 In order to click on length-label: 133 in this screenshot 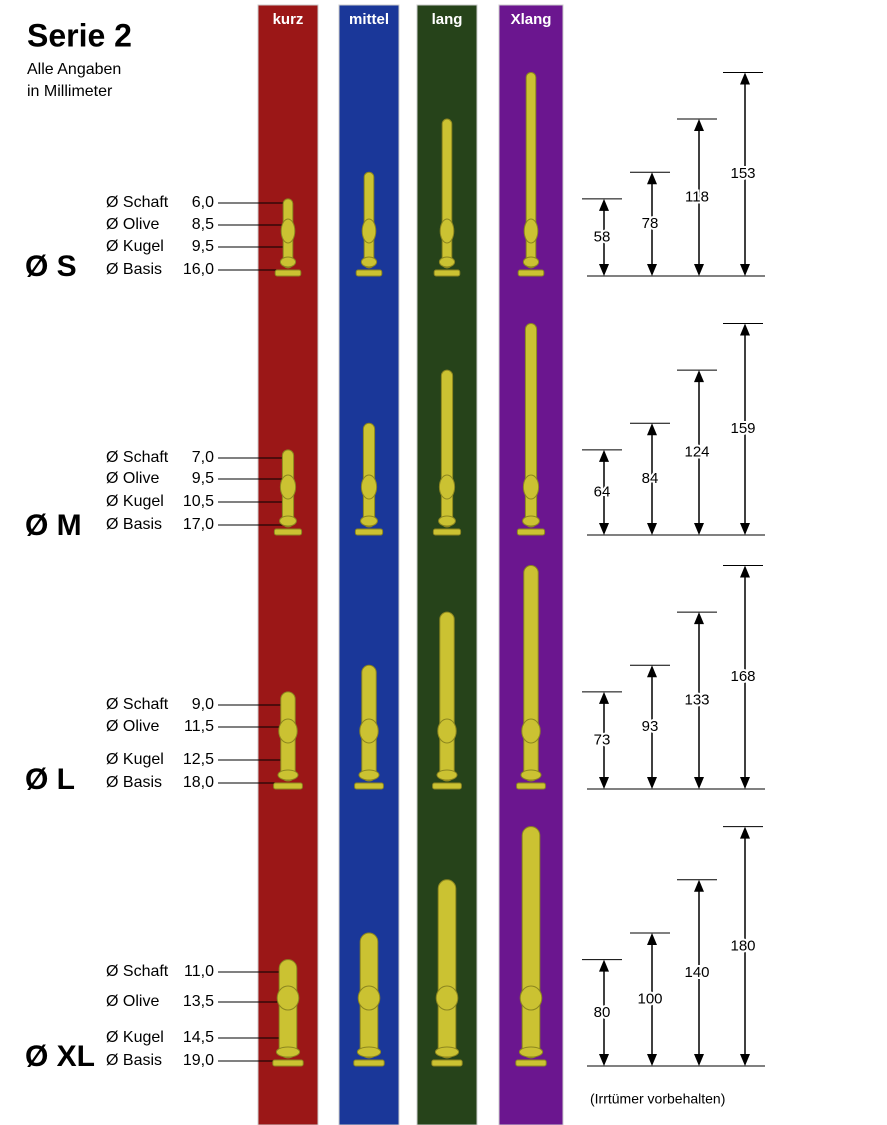, I will do `click(696, 700)`.